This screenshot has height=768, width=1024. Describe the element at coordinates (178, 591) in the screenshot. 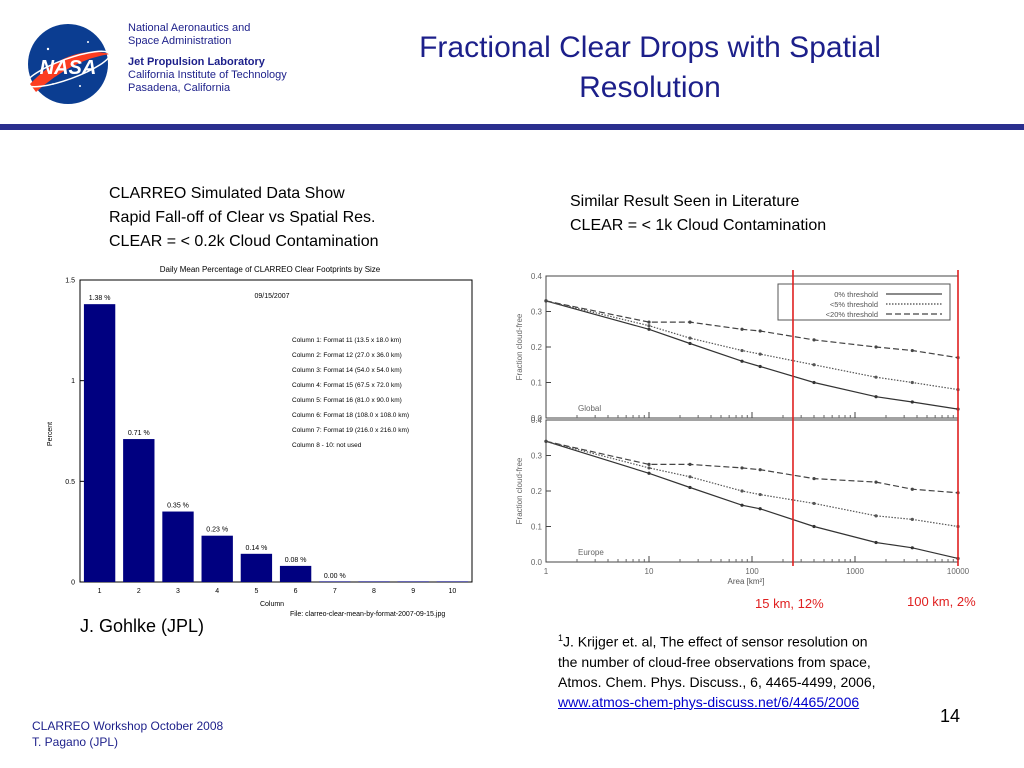

I see `bar-x-tick-label: 3` at that location.